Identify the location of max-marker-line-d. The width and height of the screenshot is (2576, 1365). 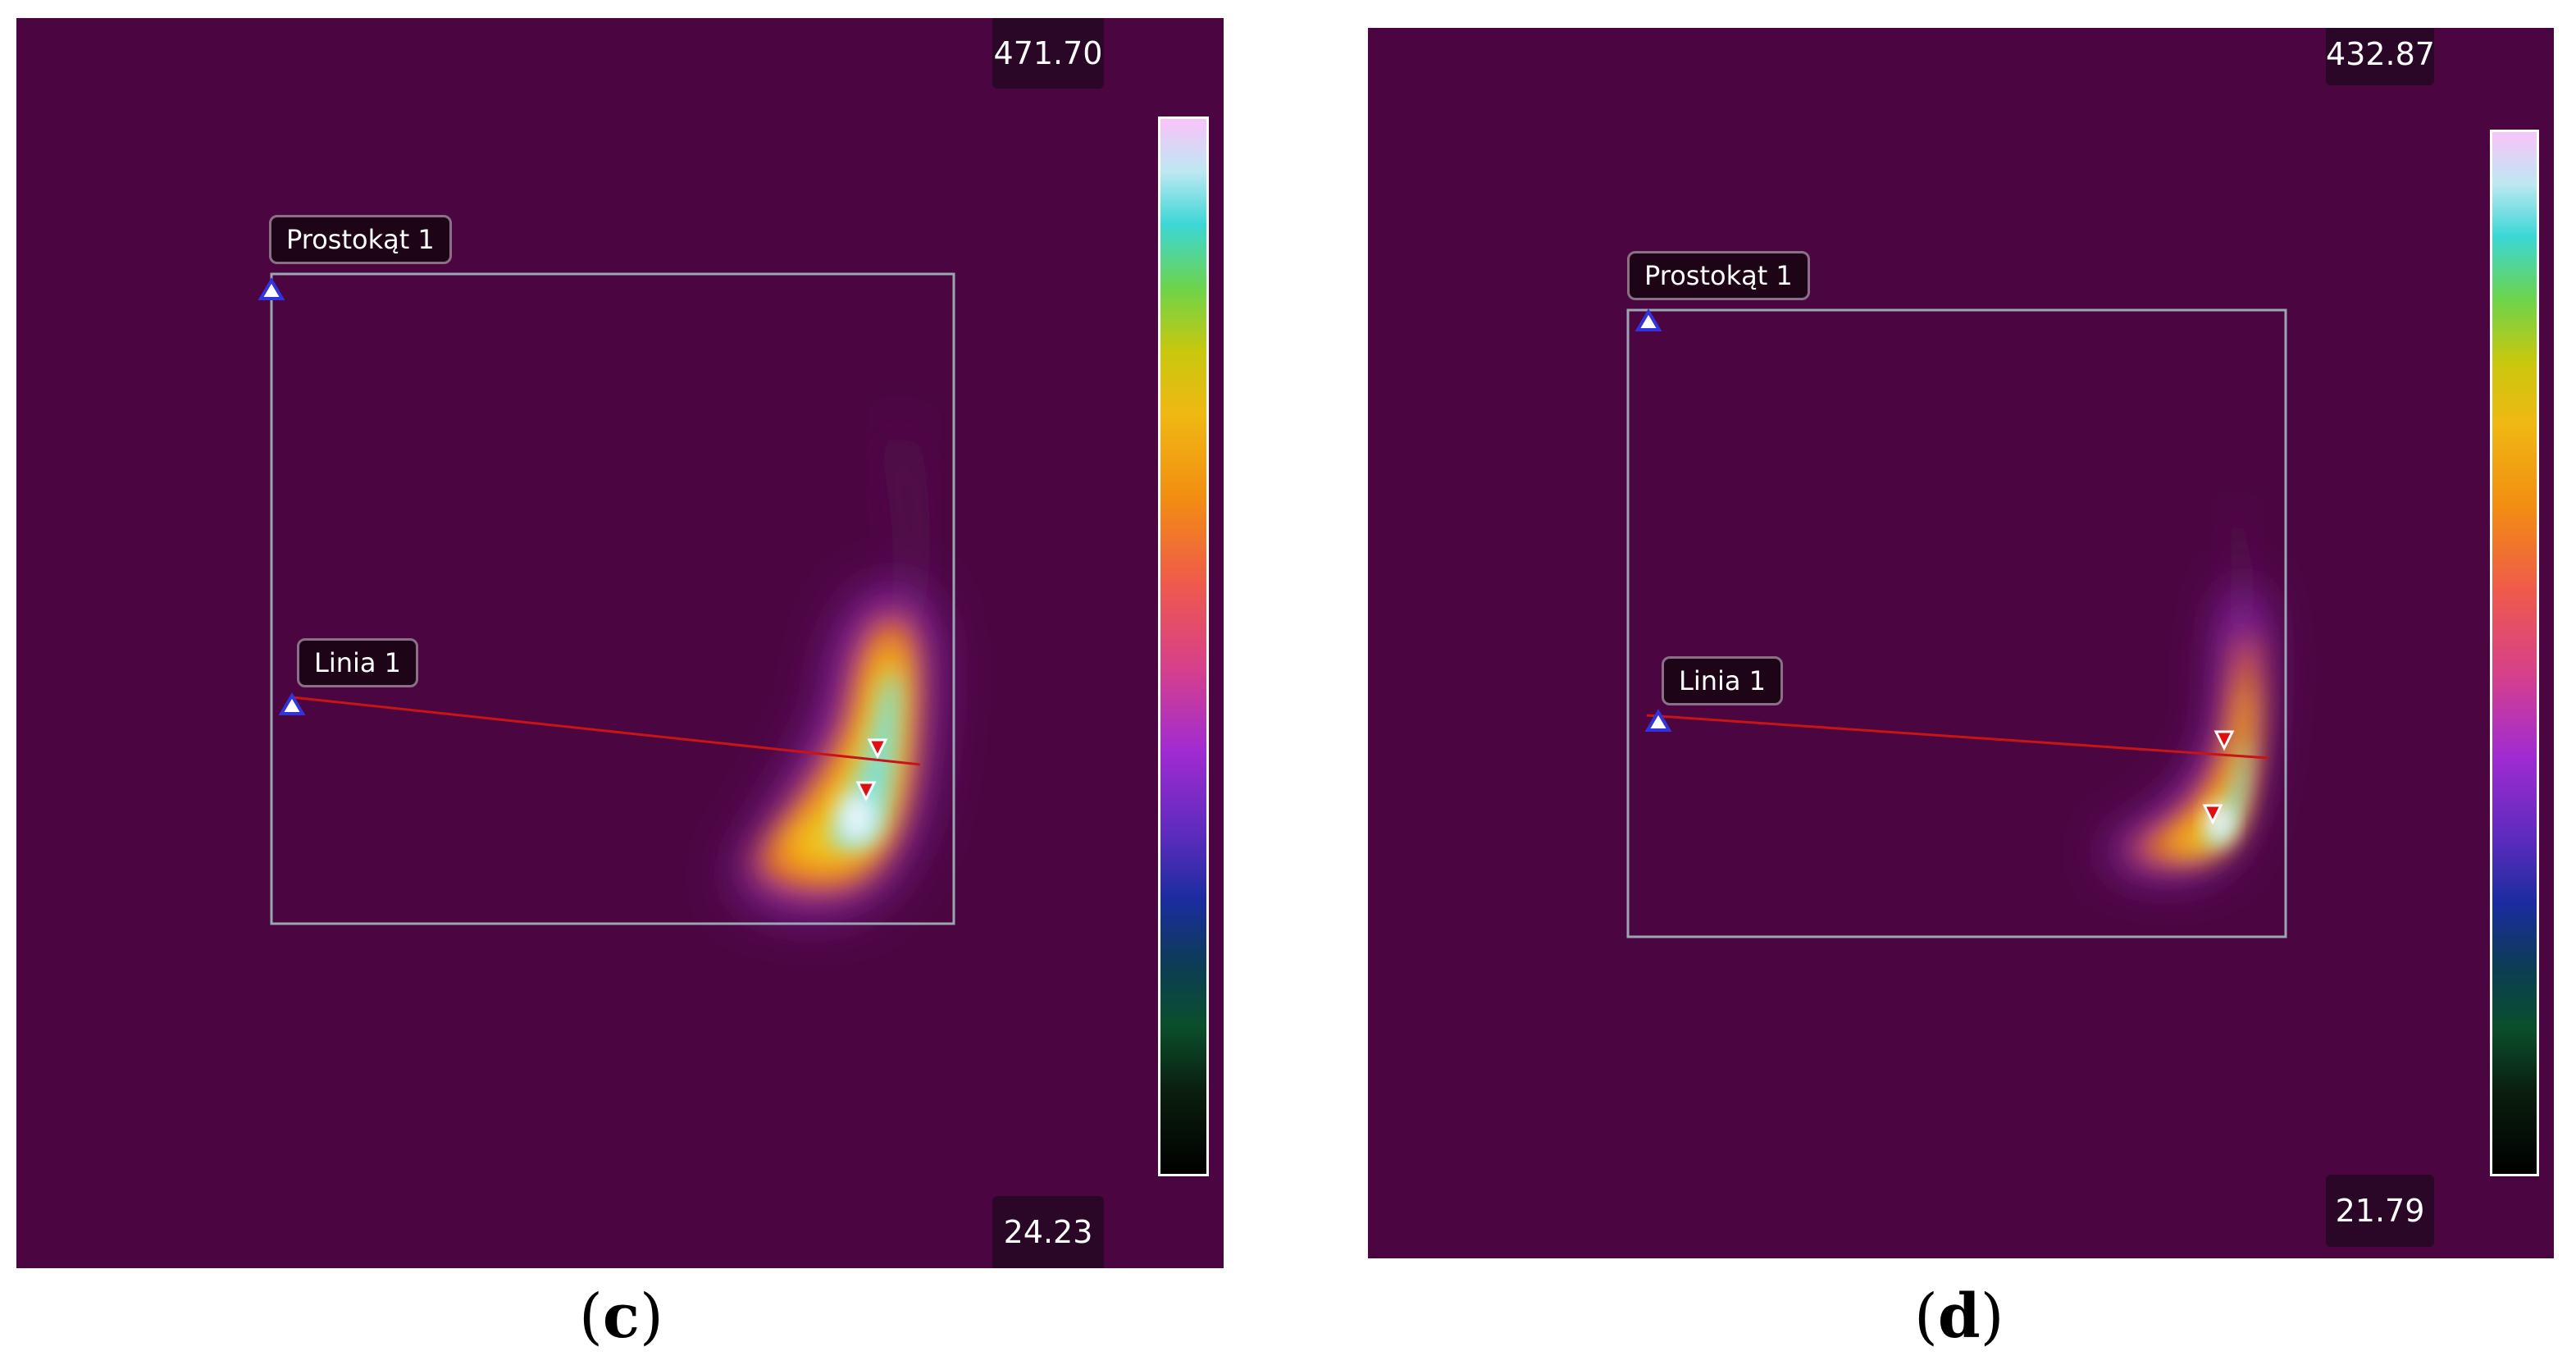
(2224, 741).